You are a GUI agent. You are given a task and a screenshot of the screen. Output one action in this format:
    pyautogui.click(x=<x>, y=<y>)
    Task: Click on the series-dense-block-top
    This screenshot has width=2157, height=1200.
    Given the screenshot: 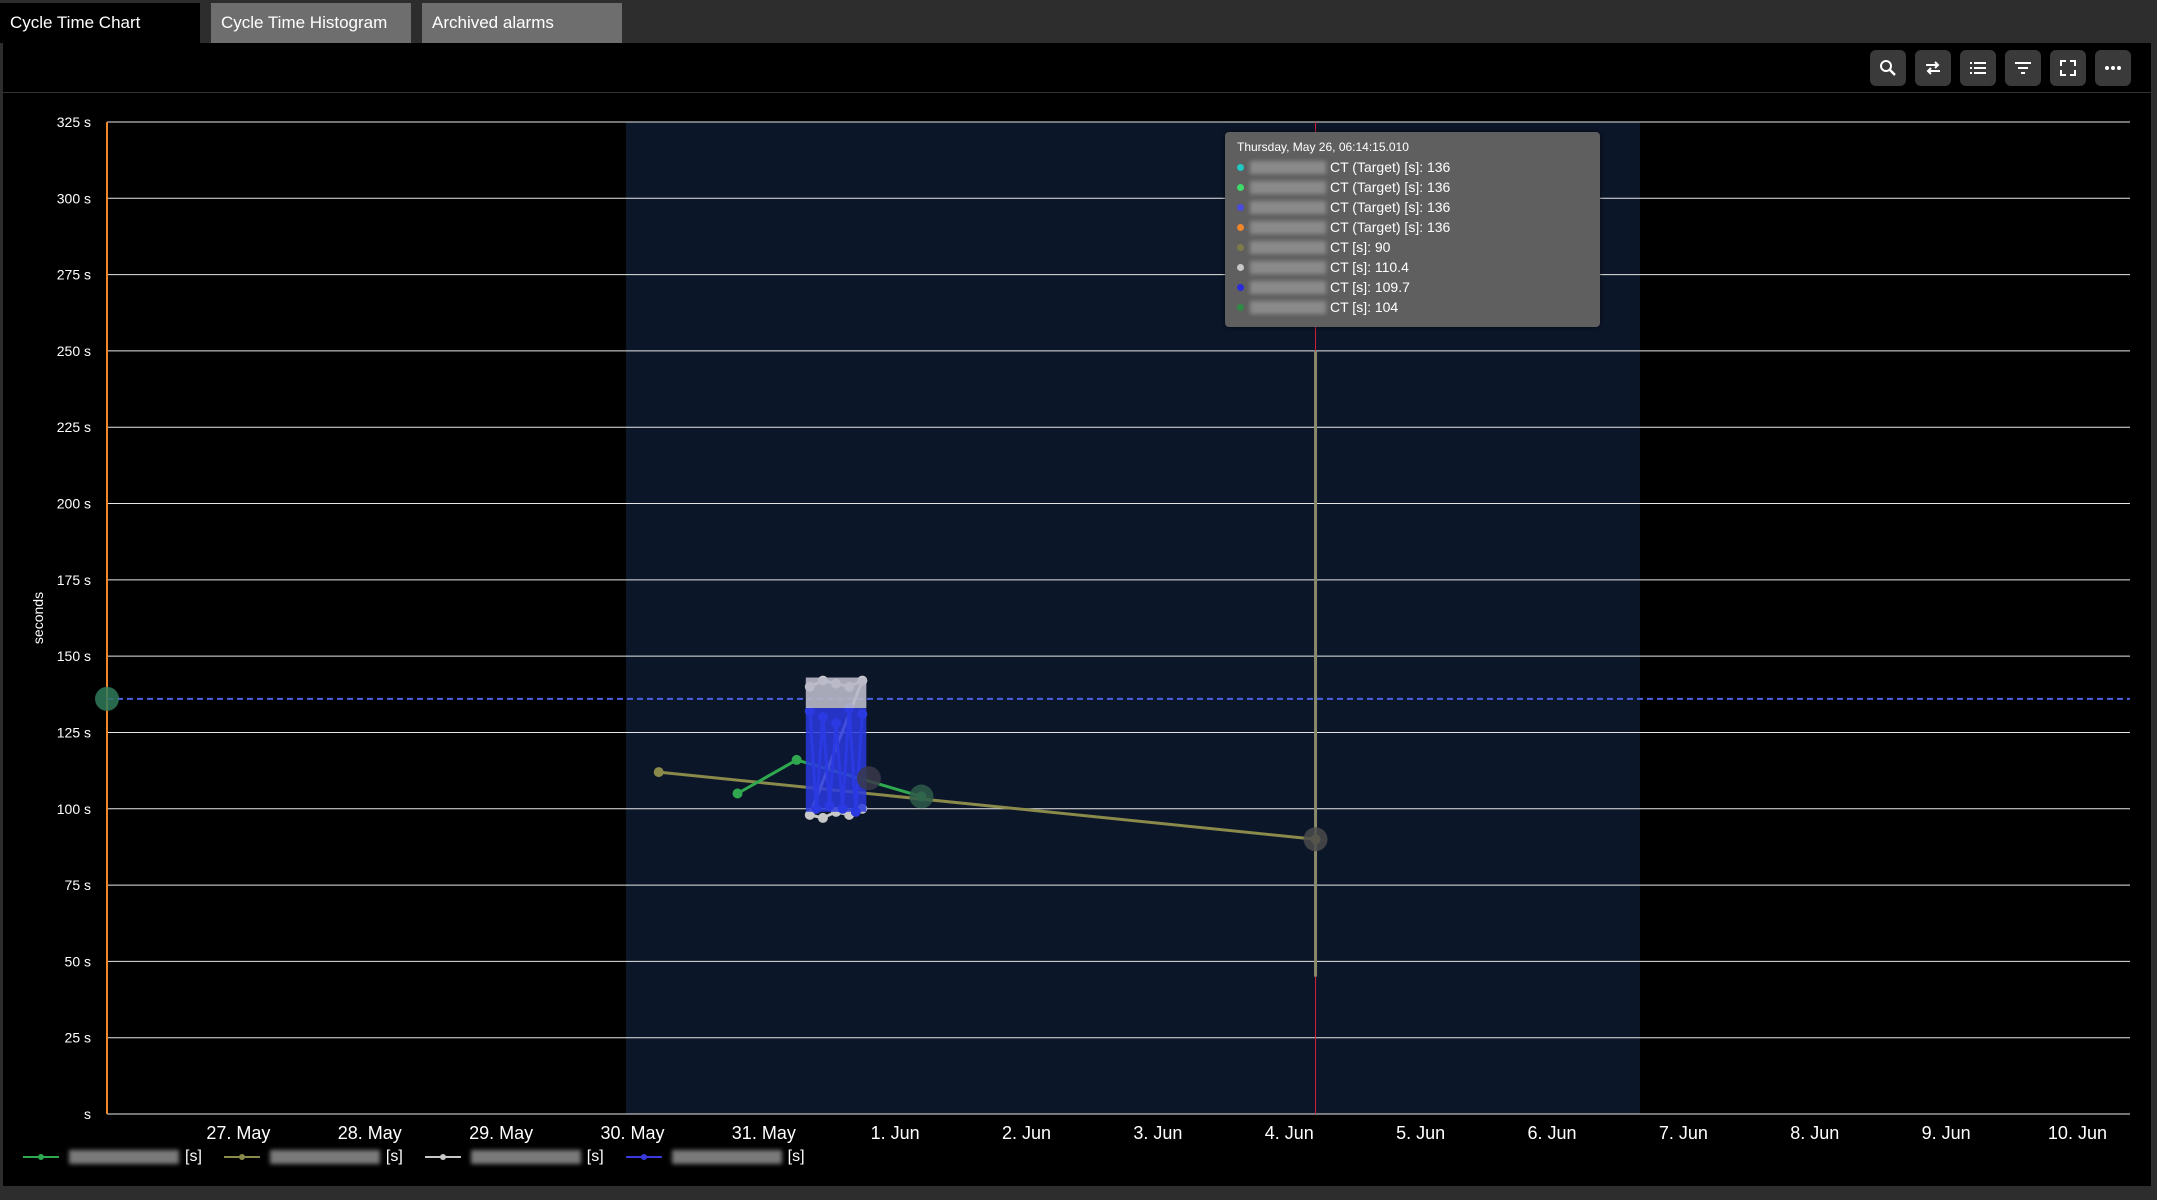 What is the action you would take?
    pyautogui.click(x=836, y=693)
    